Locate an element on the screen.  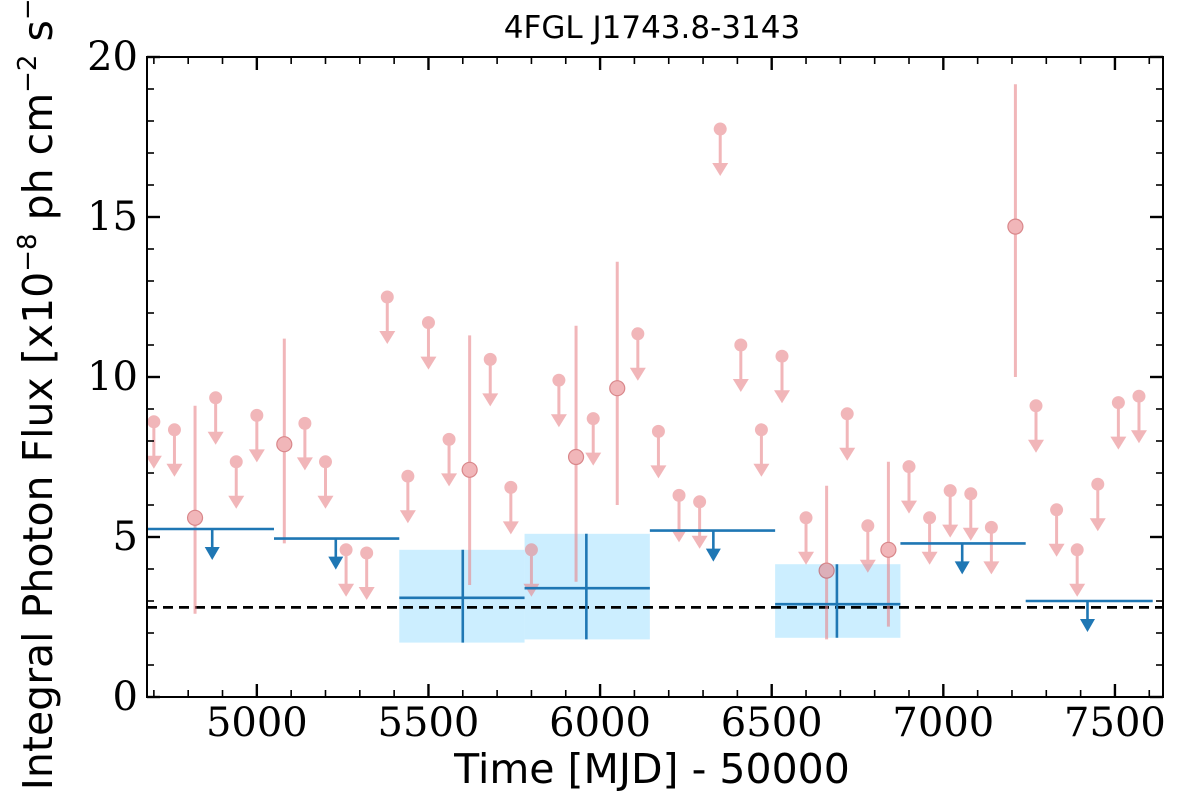
x-tick-label: 5500 is located at coordinates (429, 723).